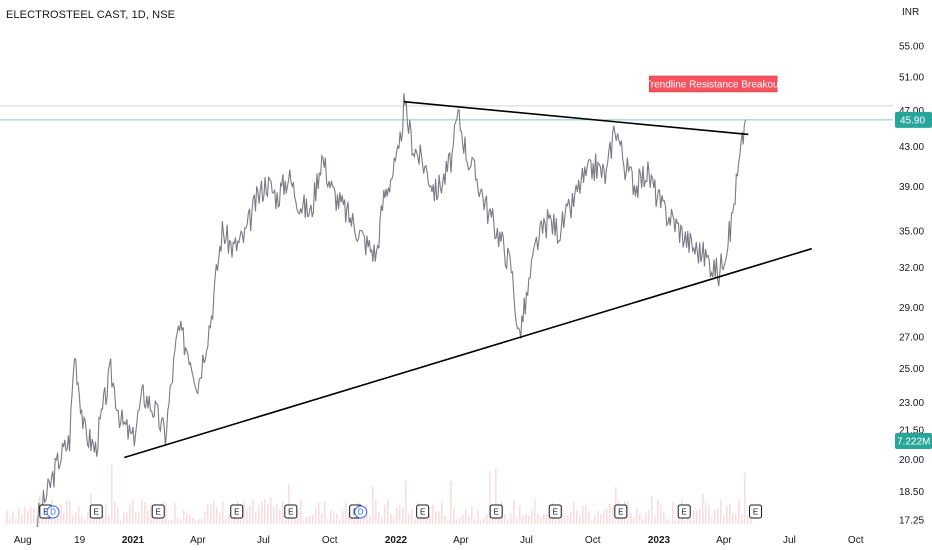  What do you see at coordinates (911, 147) in the screenshot?
I see `y-tick-label: 43.00` at bounding box center [911, 147].